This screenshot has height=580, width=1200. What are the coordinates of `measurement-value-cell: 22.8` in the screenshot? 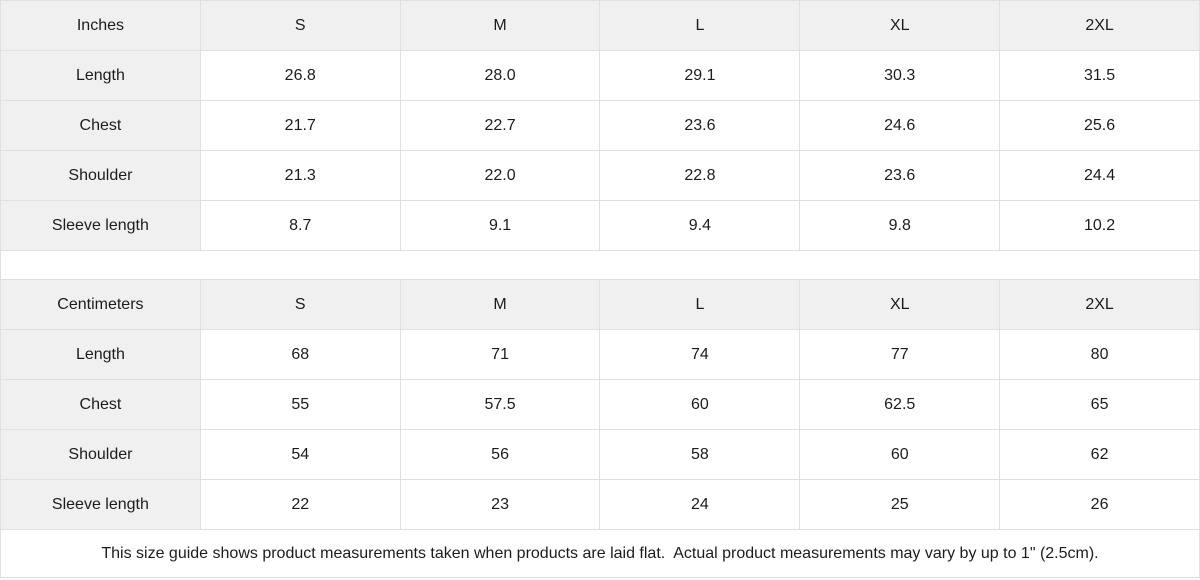 It's located at (700, 175).